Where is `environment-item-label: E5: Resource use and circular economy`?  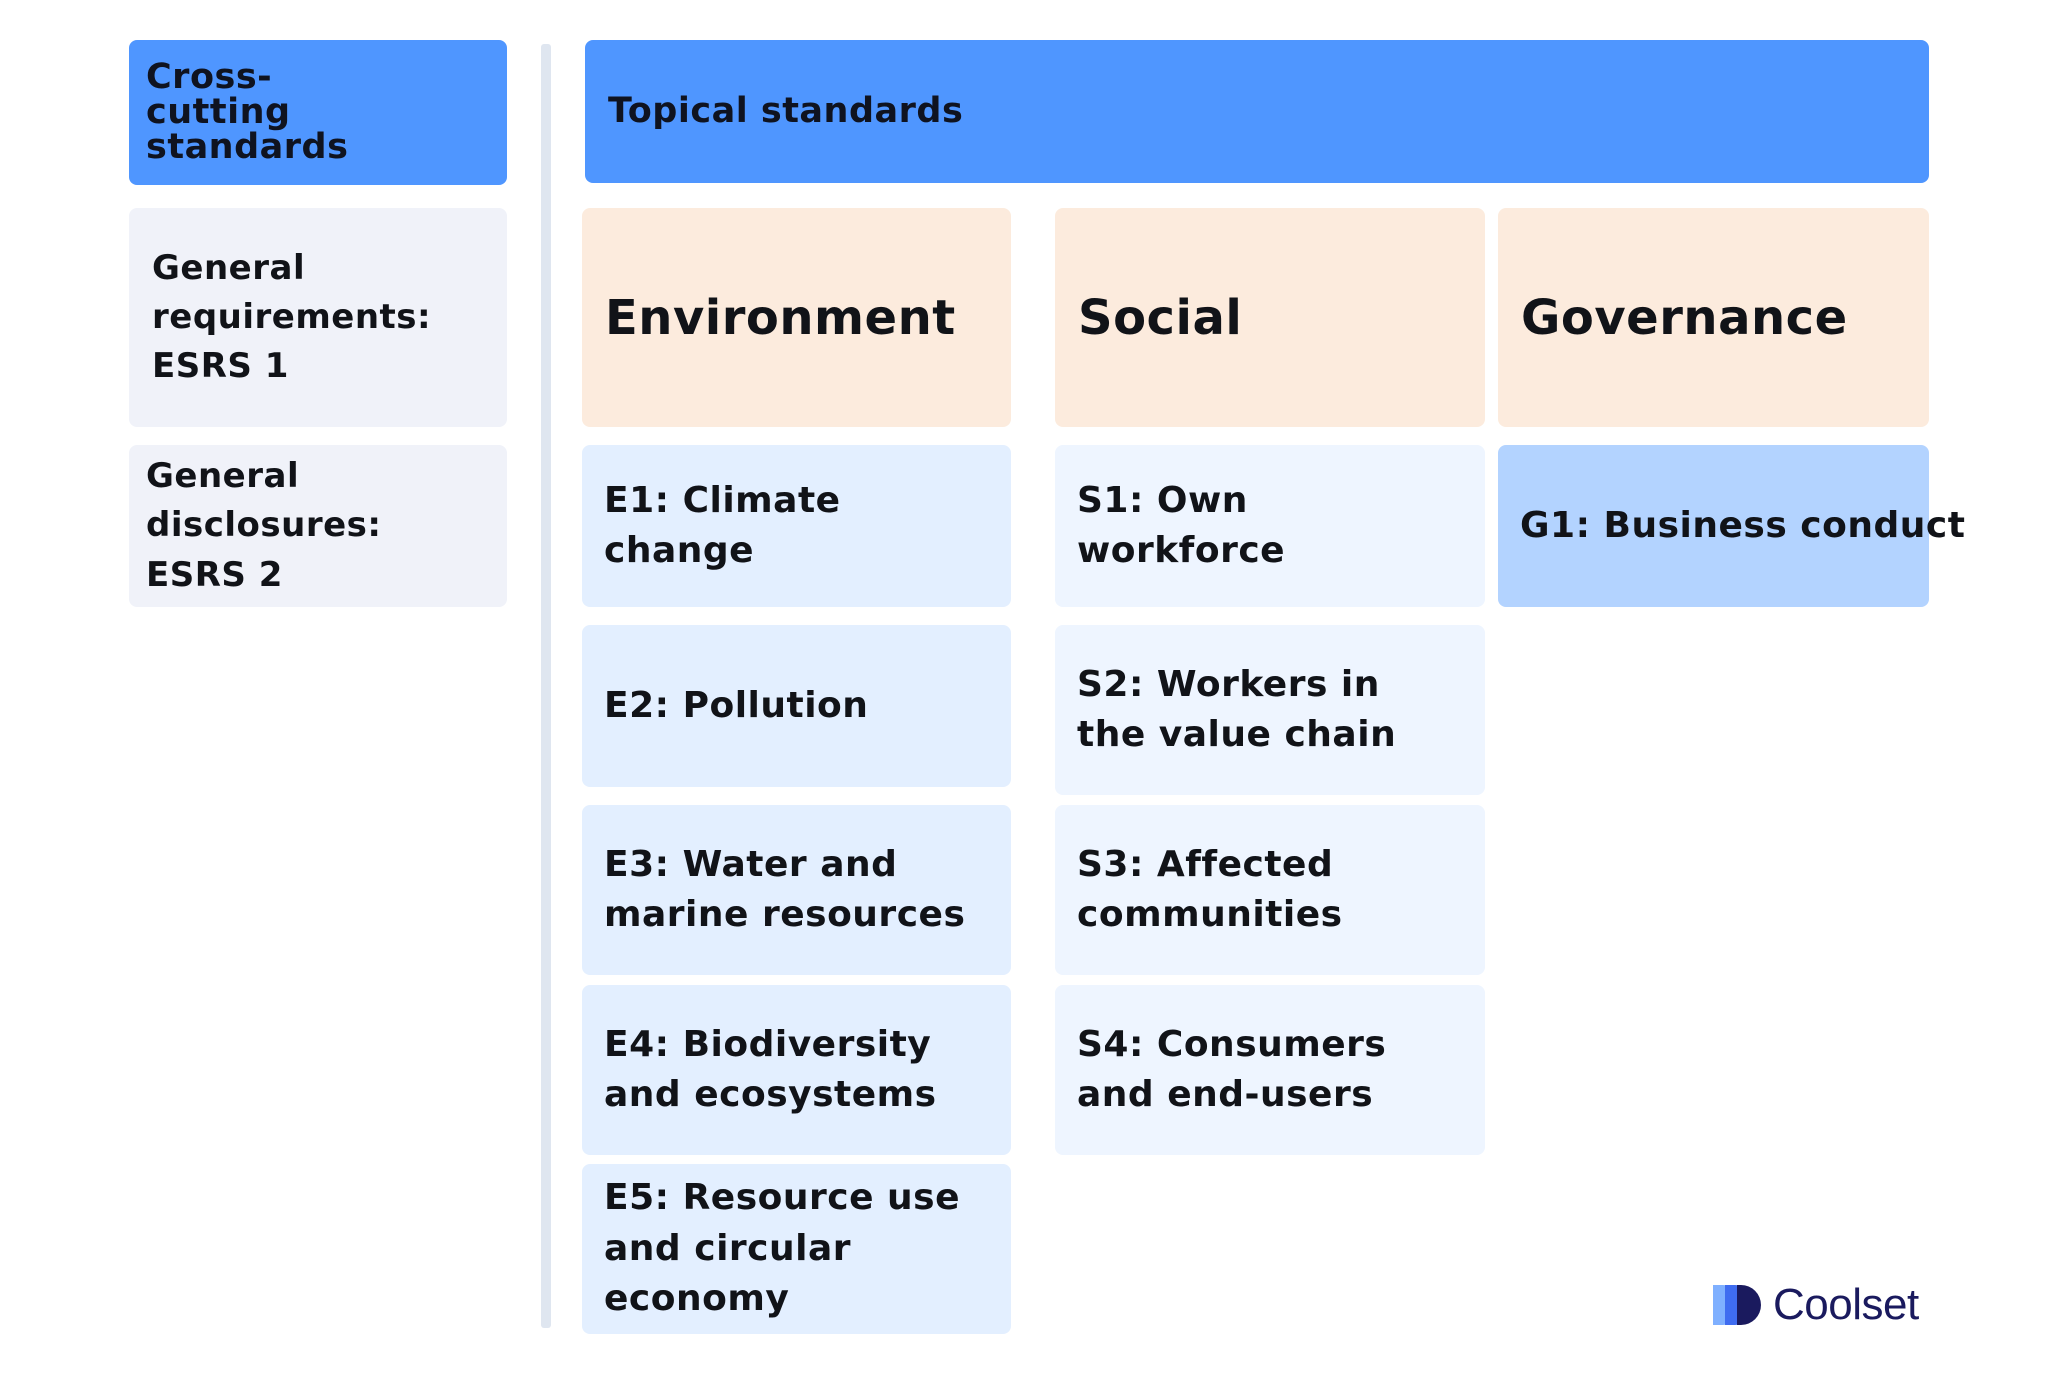
environment-item-label: E5: Resource use and circular economy is located at coordinates (782, 1248).